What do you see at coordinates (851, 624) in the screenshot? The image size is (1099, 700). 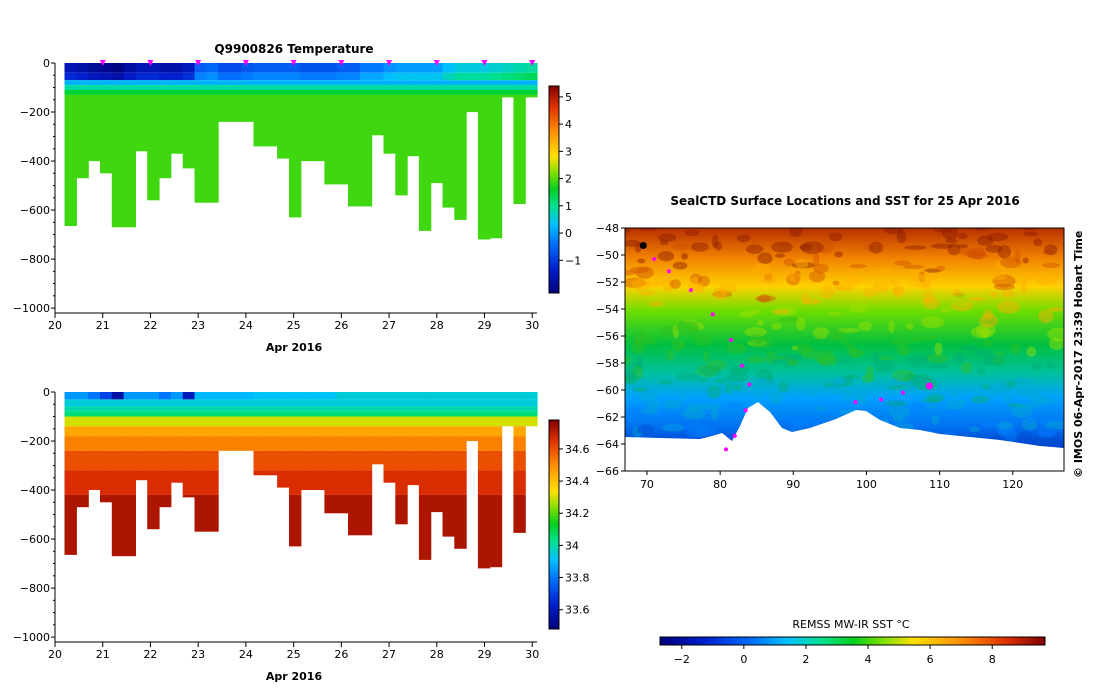 I see `sst-colorbar-label: REMSS MW-IR SST °C` at bounding box center [851, 624].